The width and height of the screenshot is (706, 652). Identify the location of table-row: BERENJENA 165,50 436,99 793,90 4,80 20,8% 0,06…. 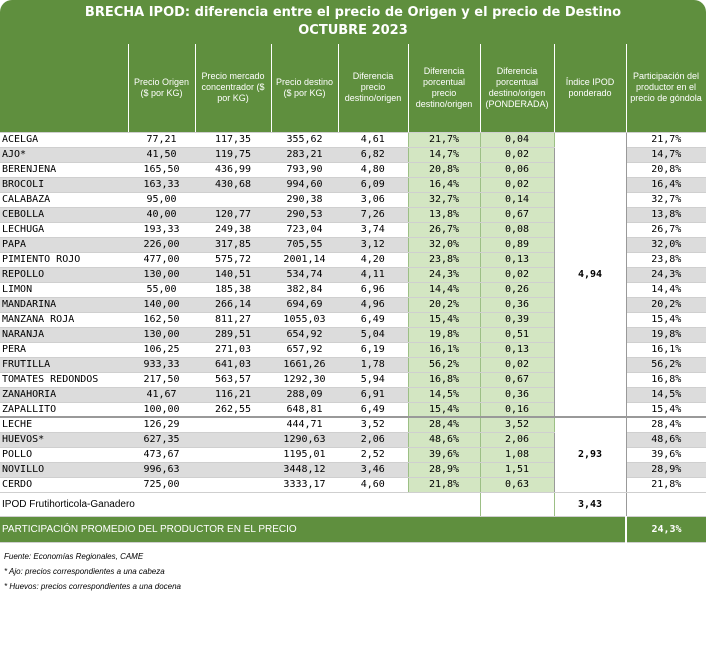
(353, 170).